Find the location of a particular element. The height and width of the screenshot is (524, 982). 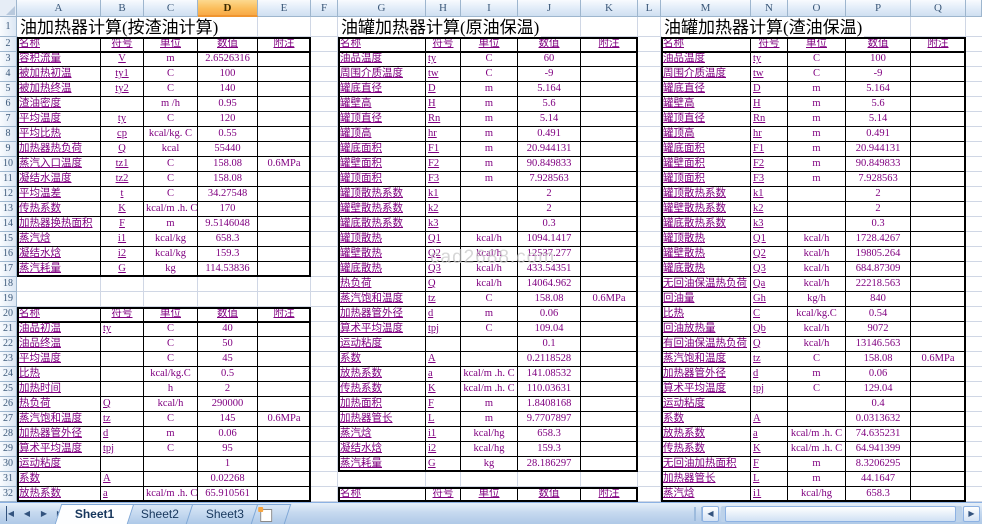

cell-unit: kcal/kg.C is located at coordinates (171, 374).